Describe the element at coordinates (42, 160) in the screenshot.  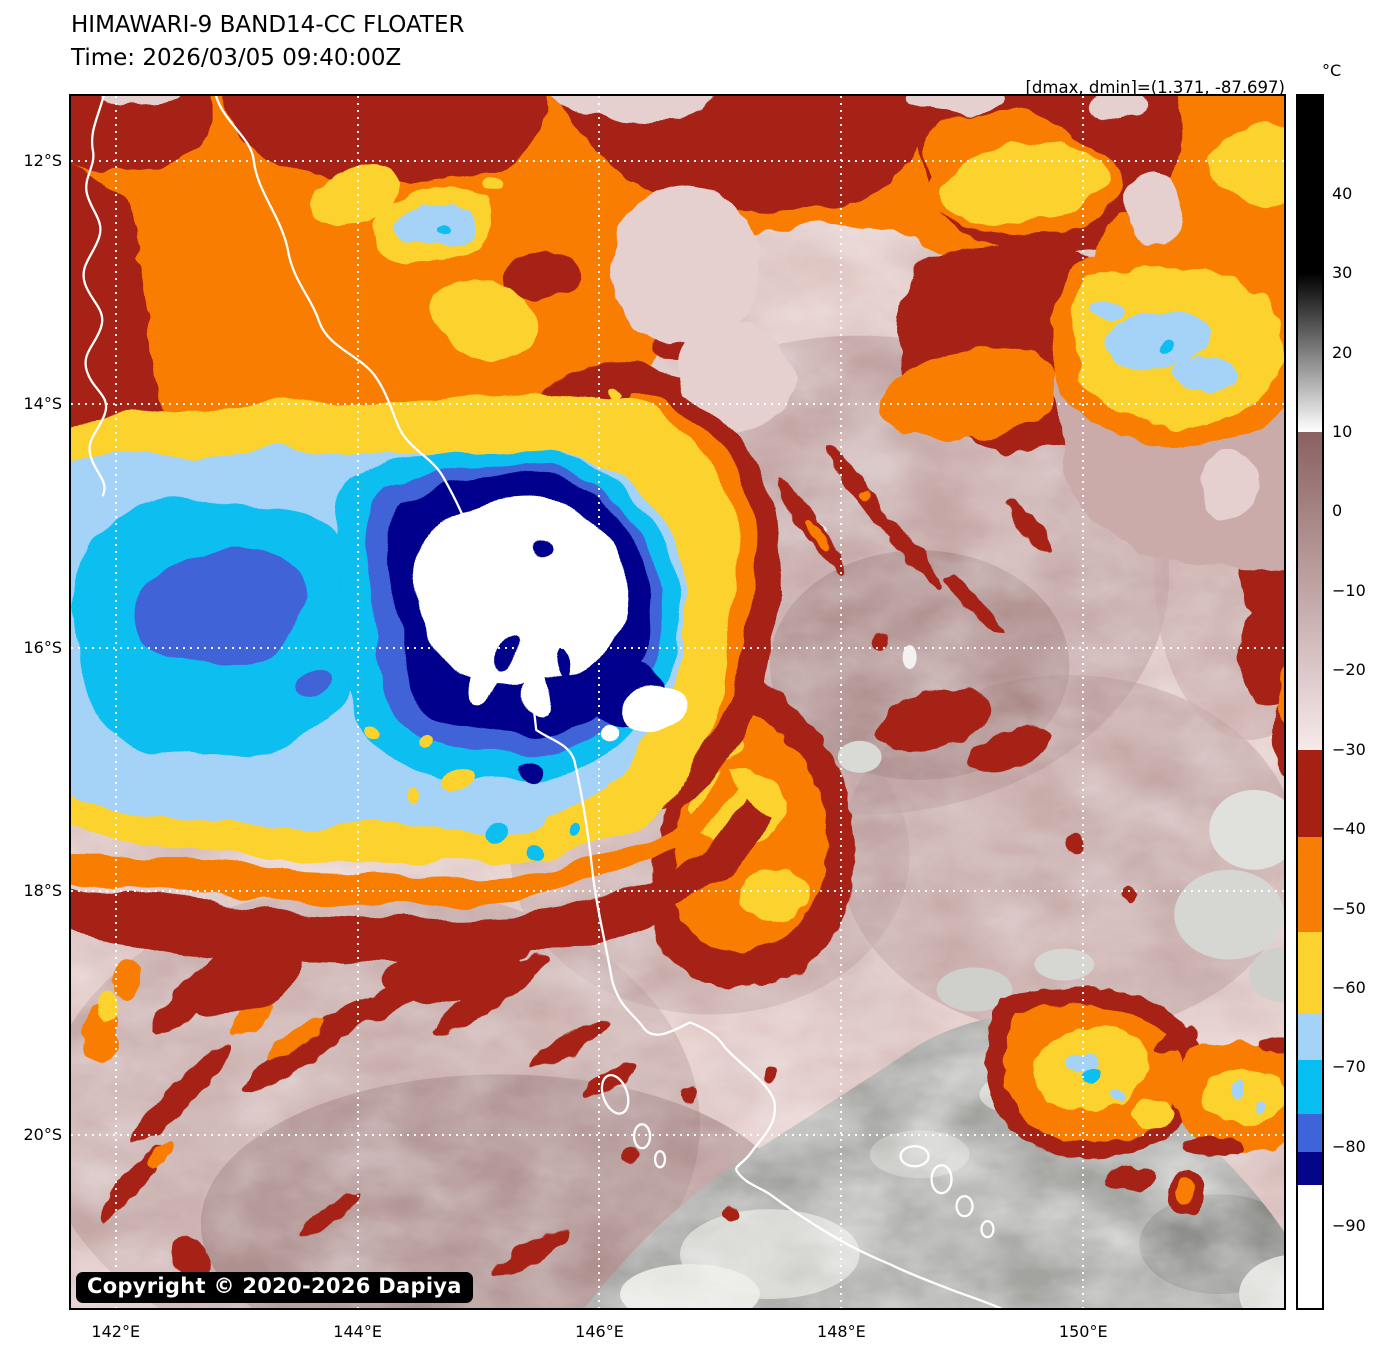
I see `lat-tick-label: 12°S` at that location.